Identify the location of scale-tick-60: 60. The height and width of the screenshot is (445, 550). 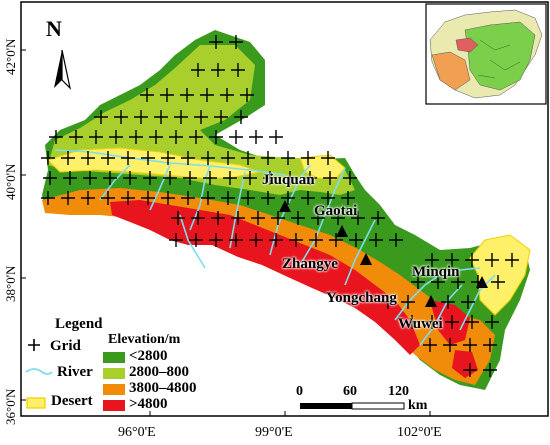
(350, 391).